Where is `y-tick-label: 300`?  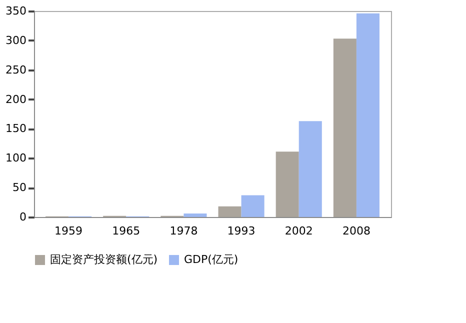
y-tick-label: 300 is located at coordinates (16, 40).